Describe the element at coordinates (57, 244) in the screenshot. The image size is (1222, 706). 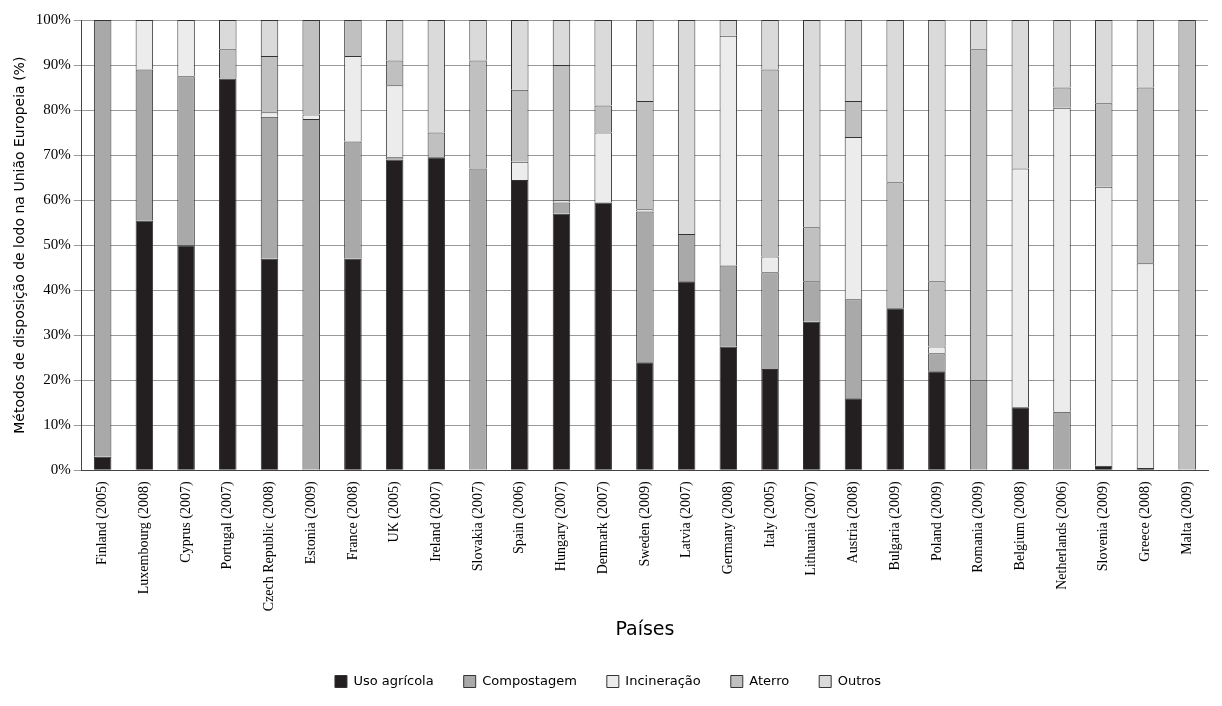
I see `y-tick-label: 50%` at that location.